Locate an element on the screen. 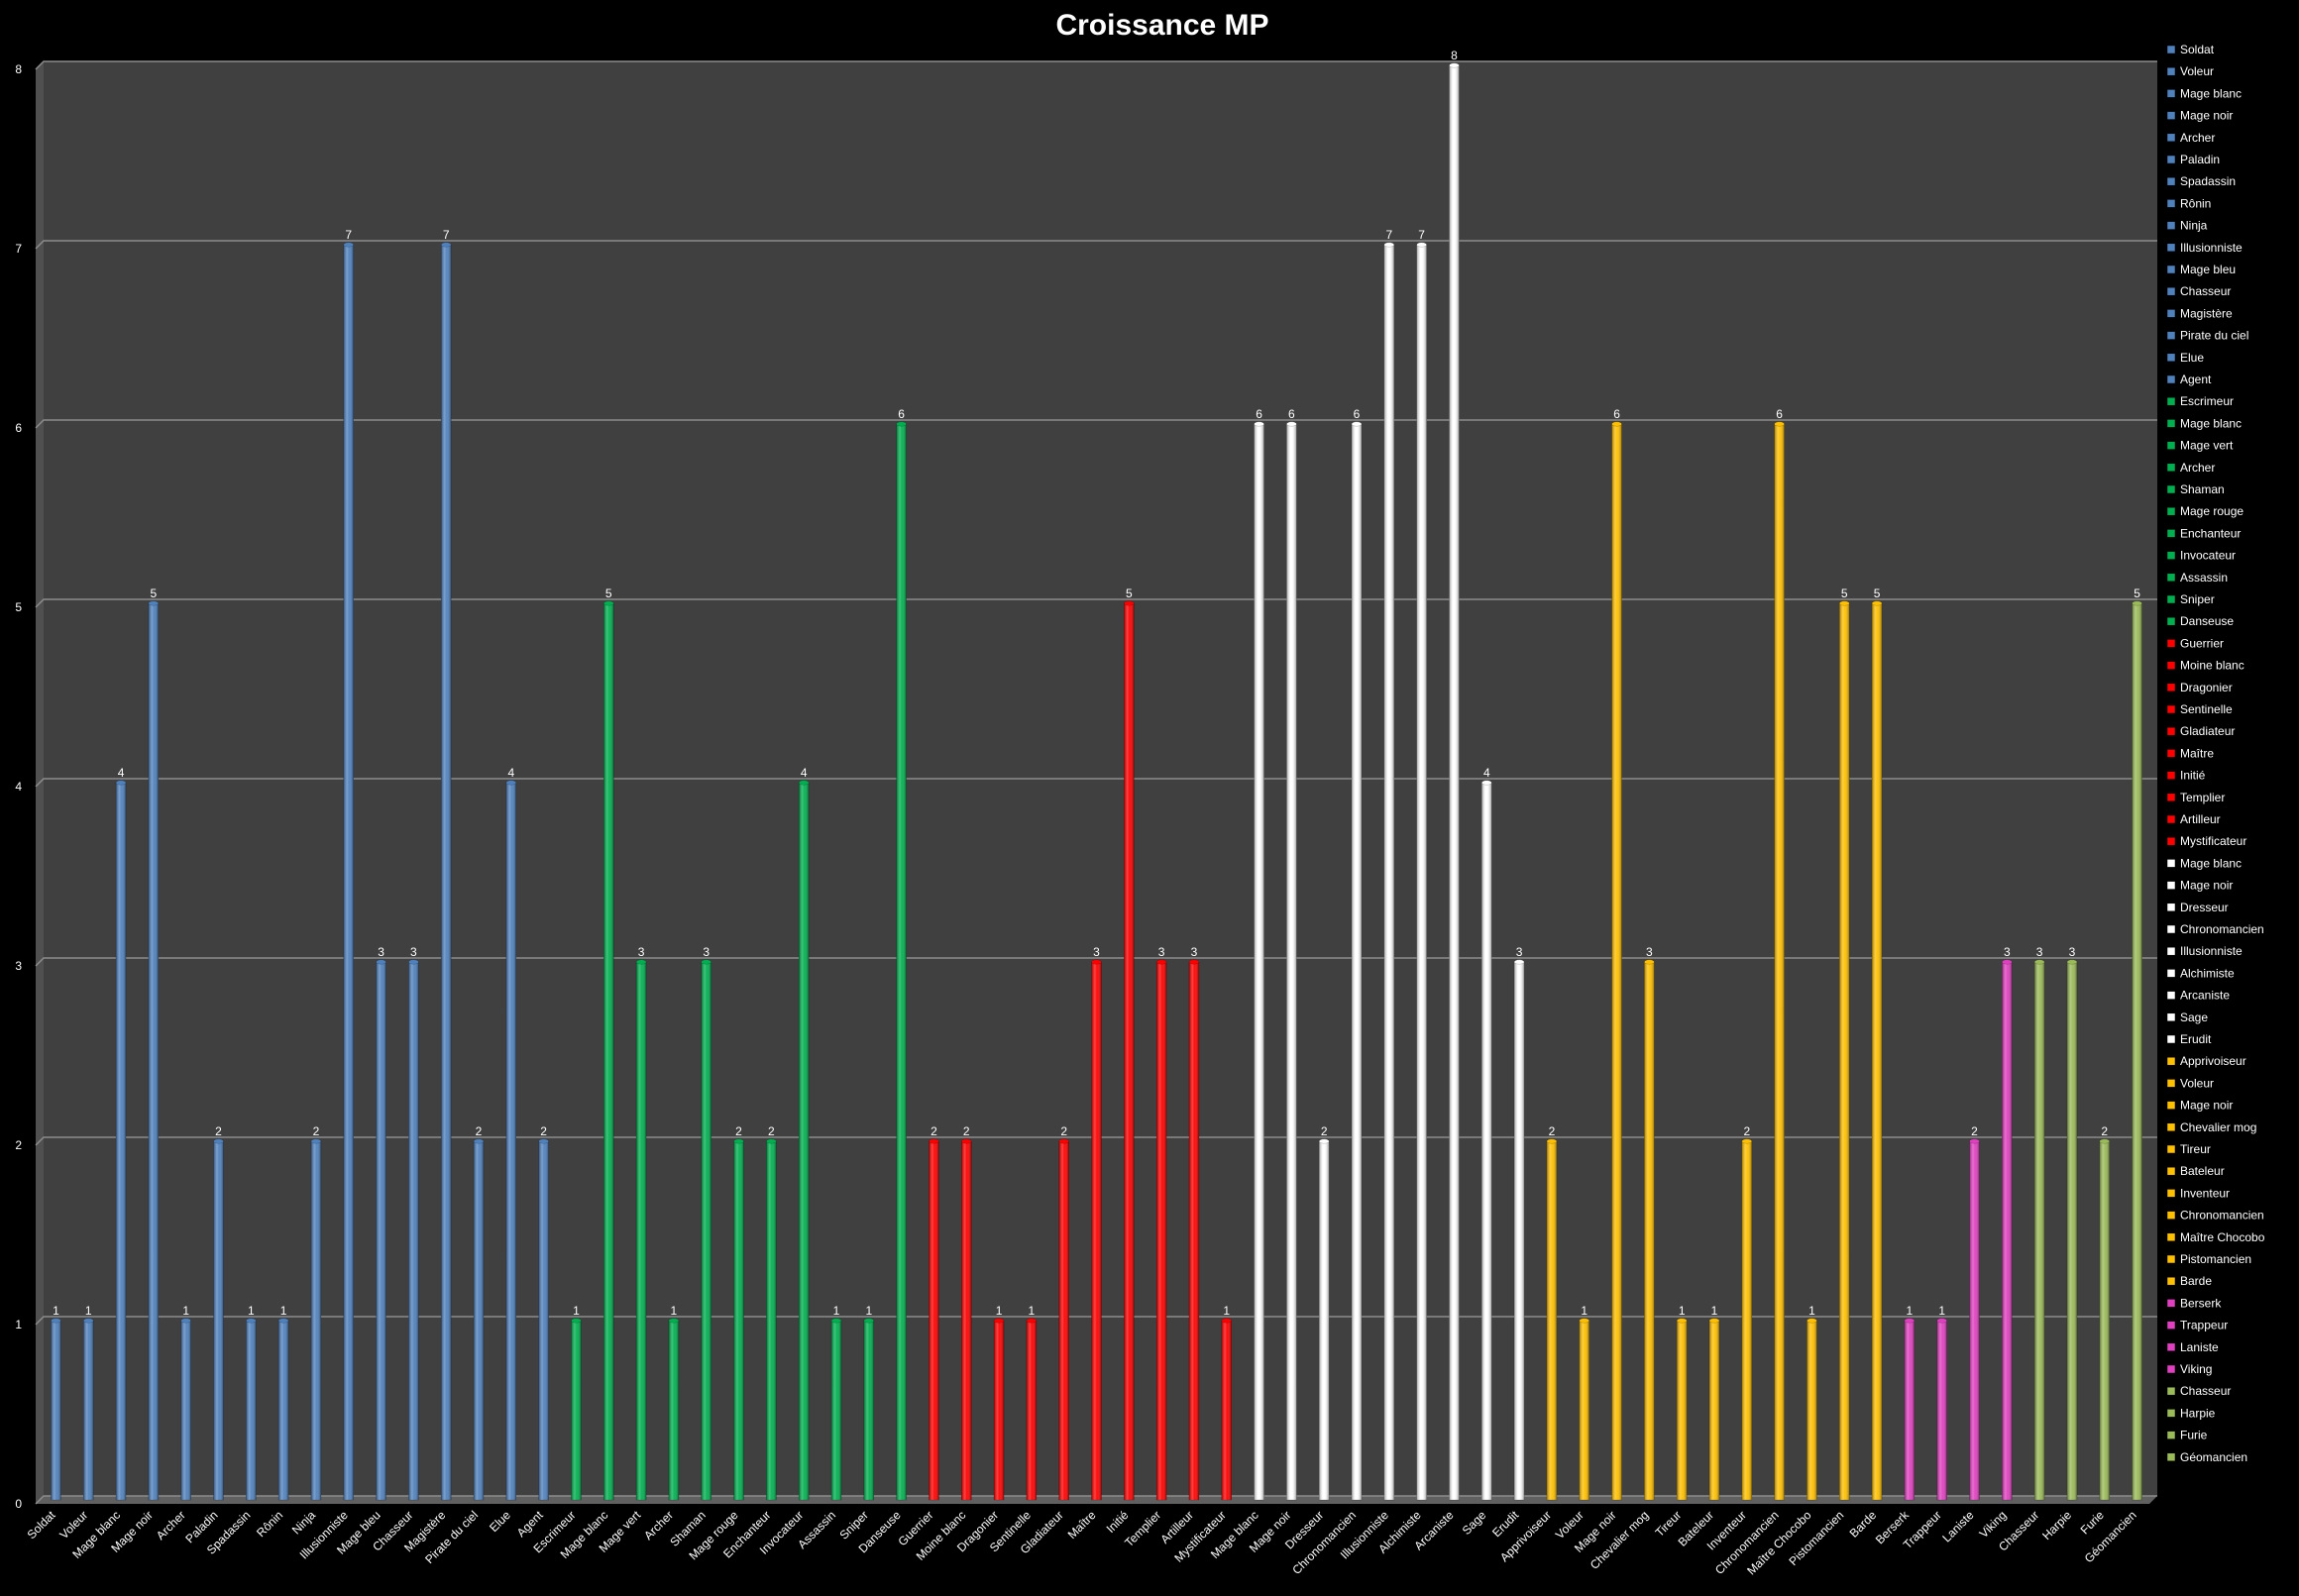 The height and width of the screenshot is (1596, 2299). legend-entry: Invocateur is located at coordinates (2208, 556).